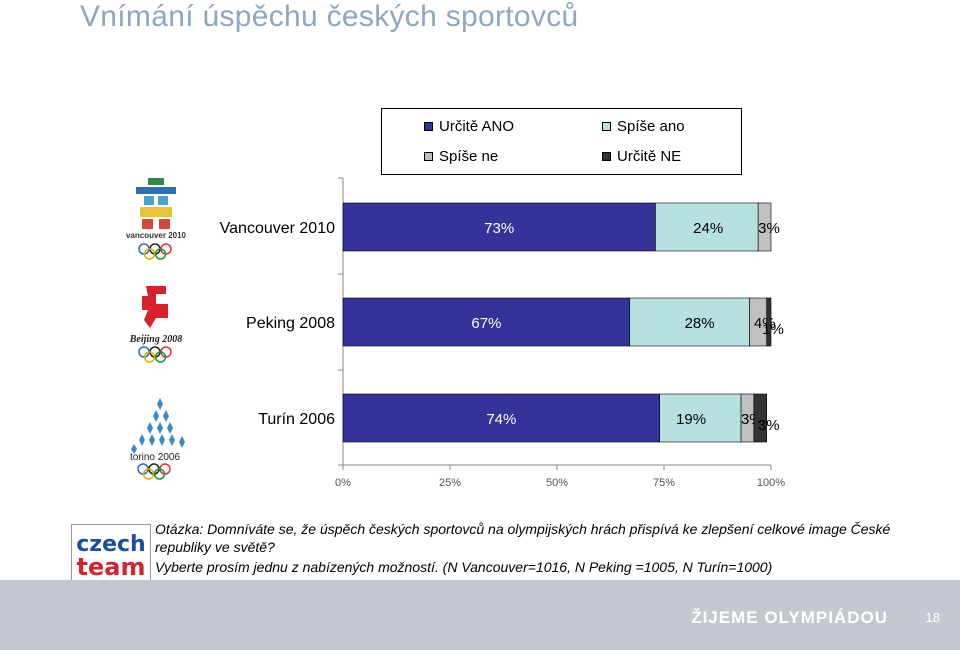 The image size is (960, 650). What do you see at coordinates (932, 617) in the screenshot?
I see `page-number: 18` at bounding box center [932, 617].